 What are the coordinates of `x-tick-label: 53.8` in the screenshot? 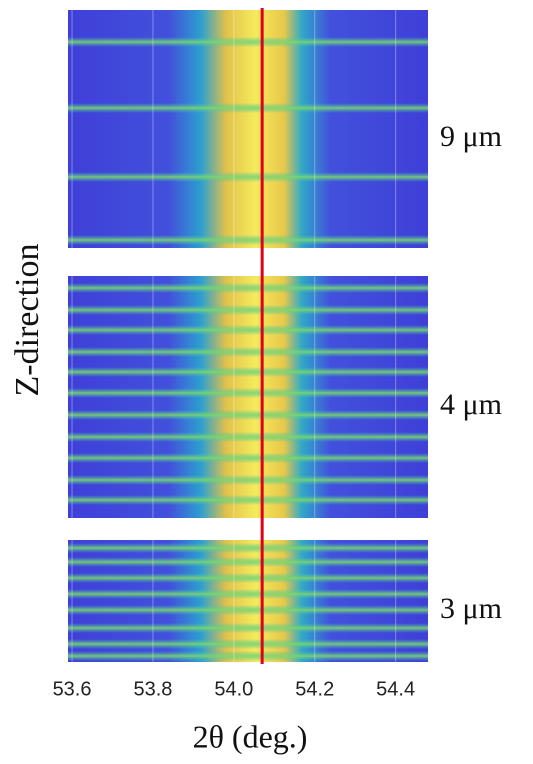 It's located at (152, 689).